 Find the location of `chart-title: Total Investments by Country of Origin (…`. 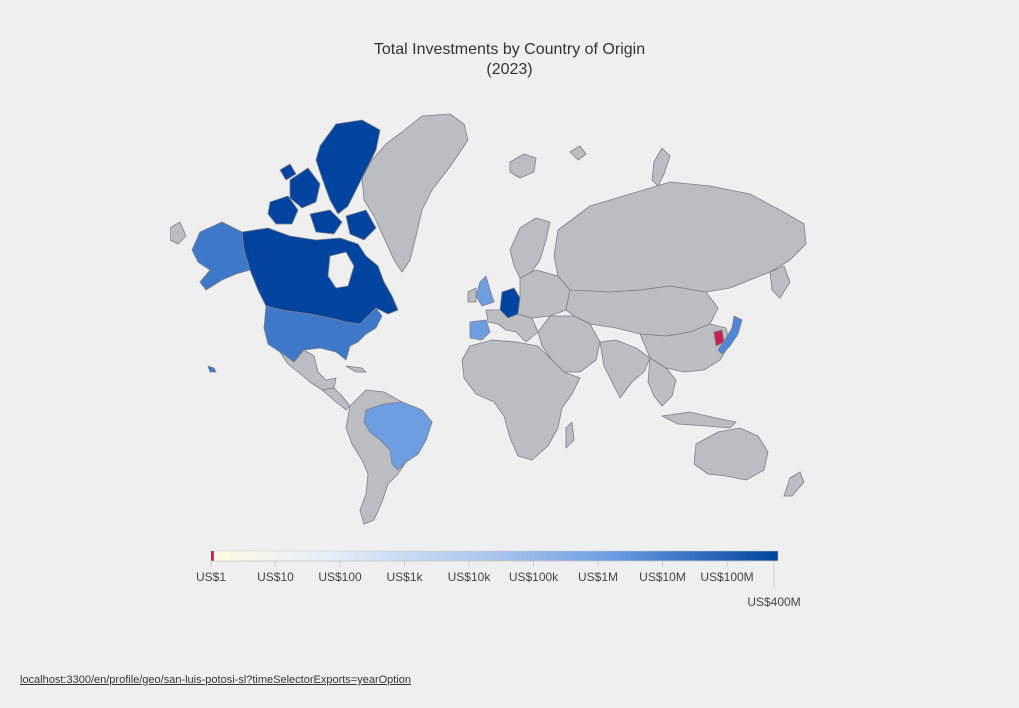

chart-title: Total Investments by Country of Origin (… is located at coordinates (509, 60).